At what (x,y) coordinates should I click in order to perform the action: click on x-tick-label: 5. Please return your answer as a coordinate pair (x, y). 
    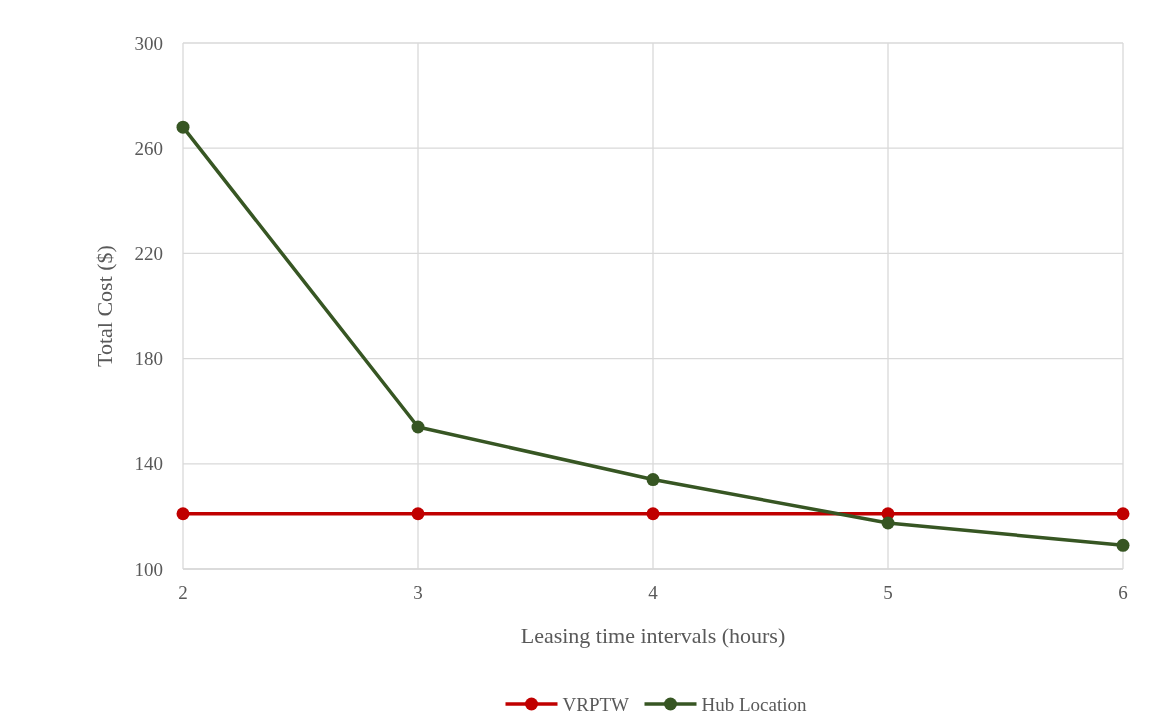
    Looking at the image, I should click on (888, 592).